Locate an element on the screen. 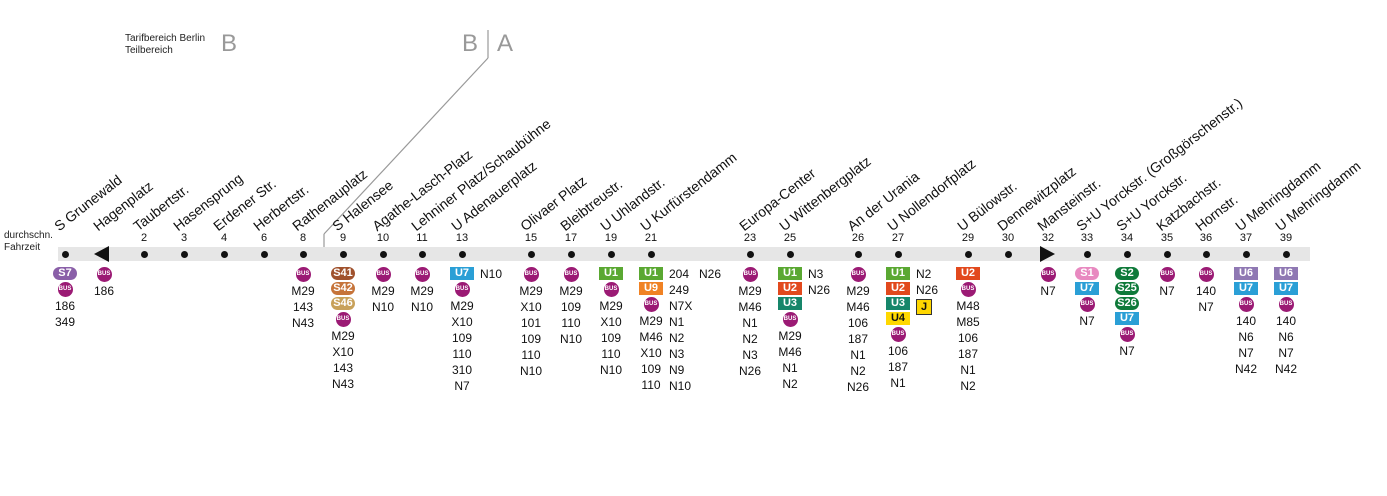  s-bahn-badge: S7 is located at coordinates (65, 273).